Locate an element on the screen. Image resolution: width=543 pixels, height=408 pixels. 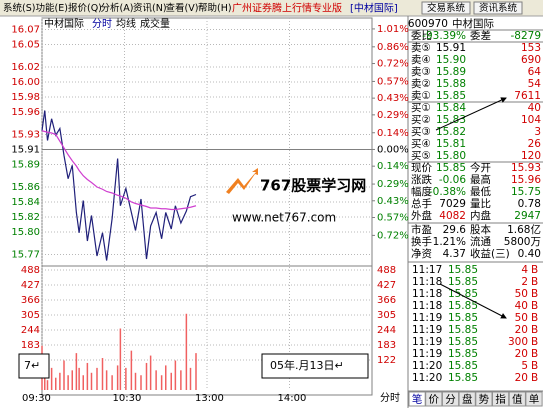
y-tick-label: 15.93 is located at coordinates (25, 135).